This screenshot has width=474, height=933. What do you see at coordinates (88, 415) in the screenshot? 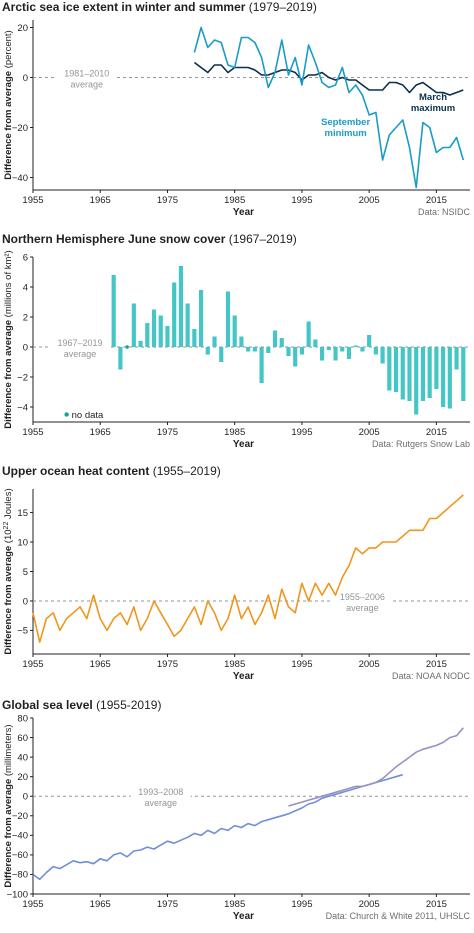
I see `no-data-legend-label: no data` at bounding box center [88, 415].